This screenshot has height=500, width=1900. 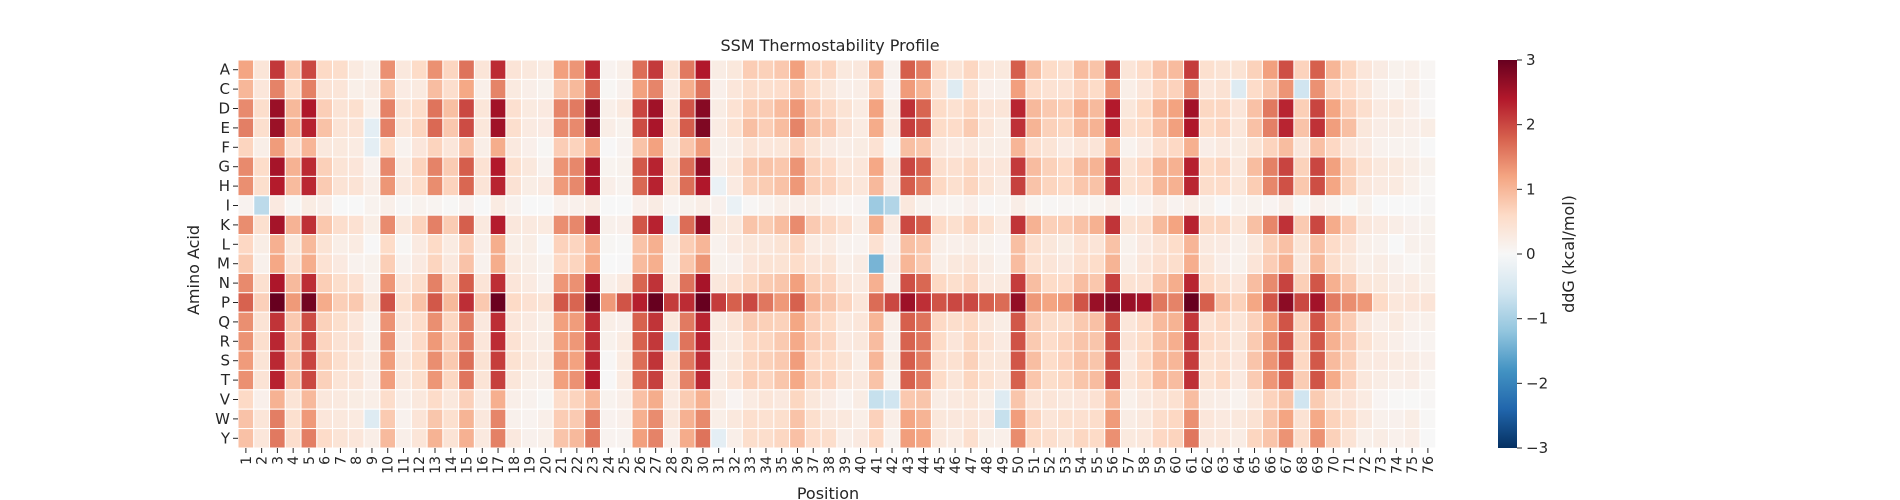 I want to click on x-tick-label-23: 23, so click(x=594, y=465).